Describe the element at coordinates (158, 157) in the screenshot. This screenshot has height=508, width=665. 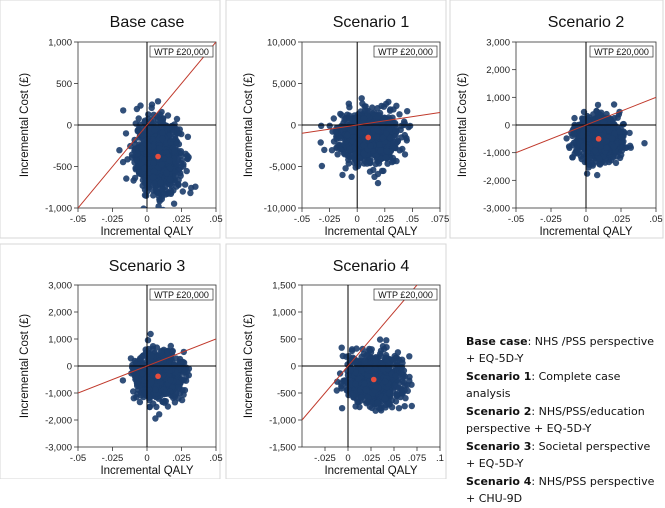
I see `mean-point` at that location.